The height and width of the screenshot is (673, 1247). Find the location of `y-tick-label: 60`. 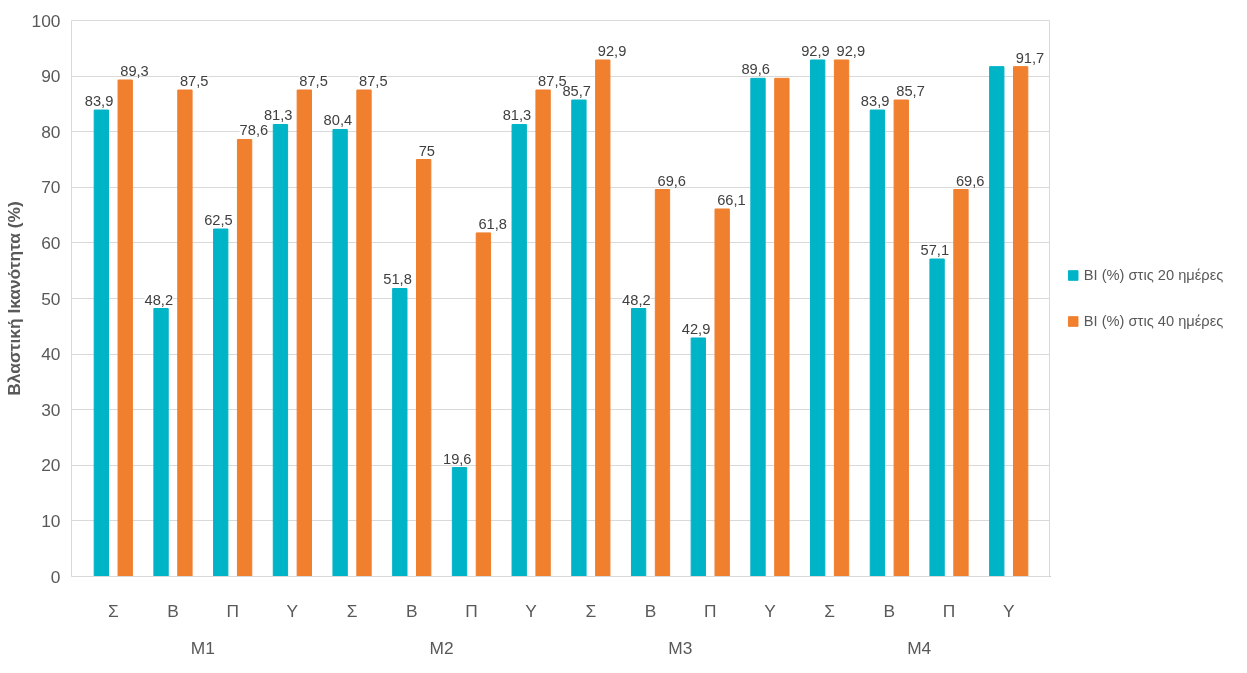

y-tick-label: 60 is located at coordinates (51, 242).